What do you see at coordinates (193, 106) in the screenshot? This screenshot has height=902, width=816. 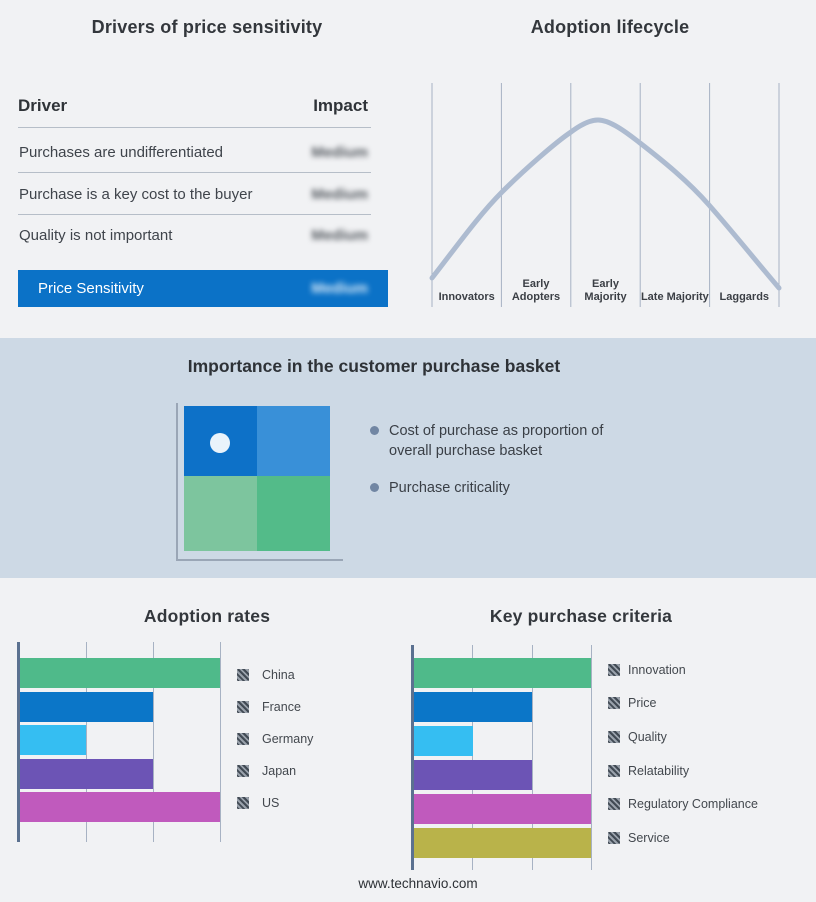 I see `drivers-table-header: Driver Impact` at bounding box center [193, 106].